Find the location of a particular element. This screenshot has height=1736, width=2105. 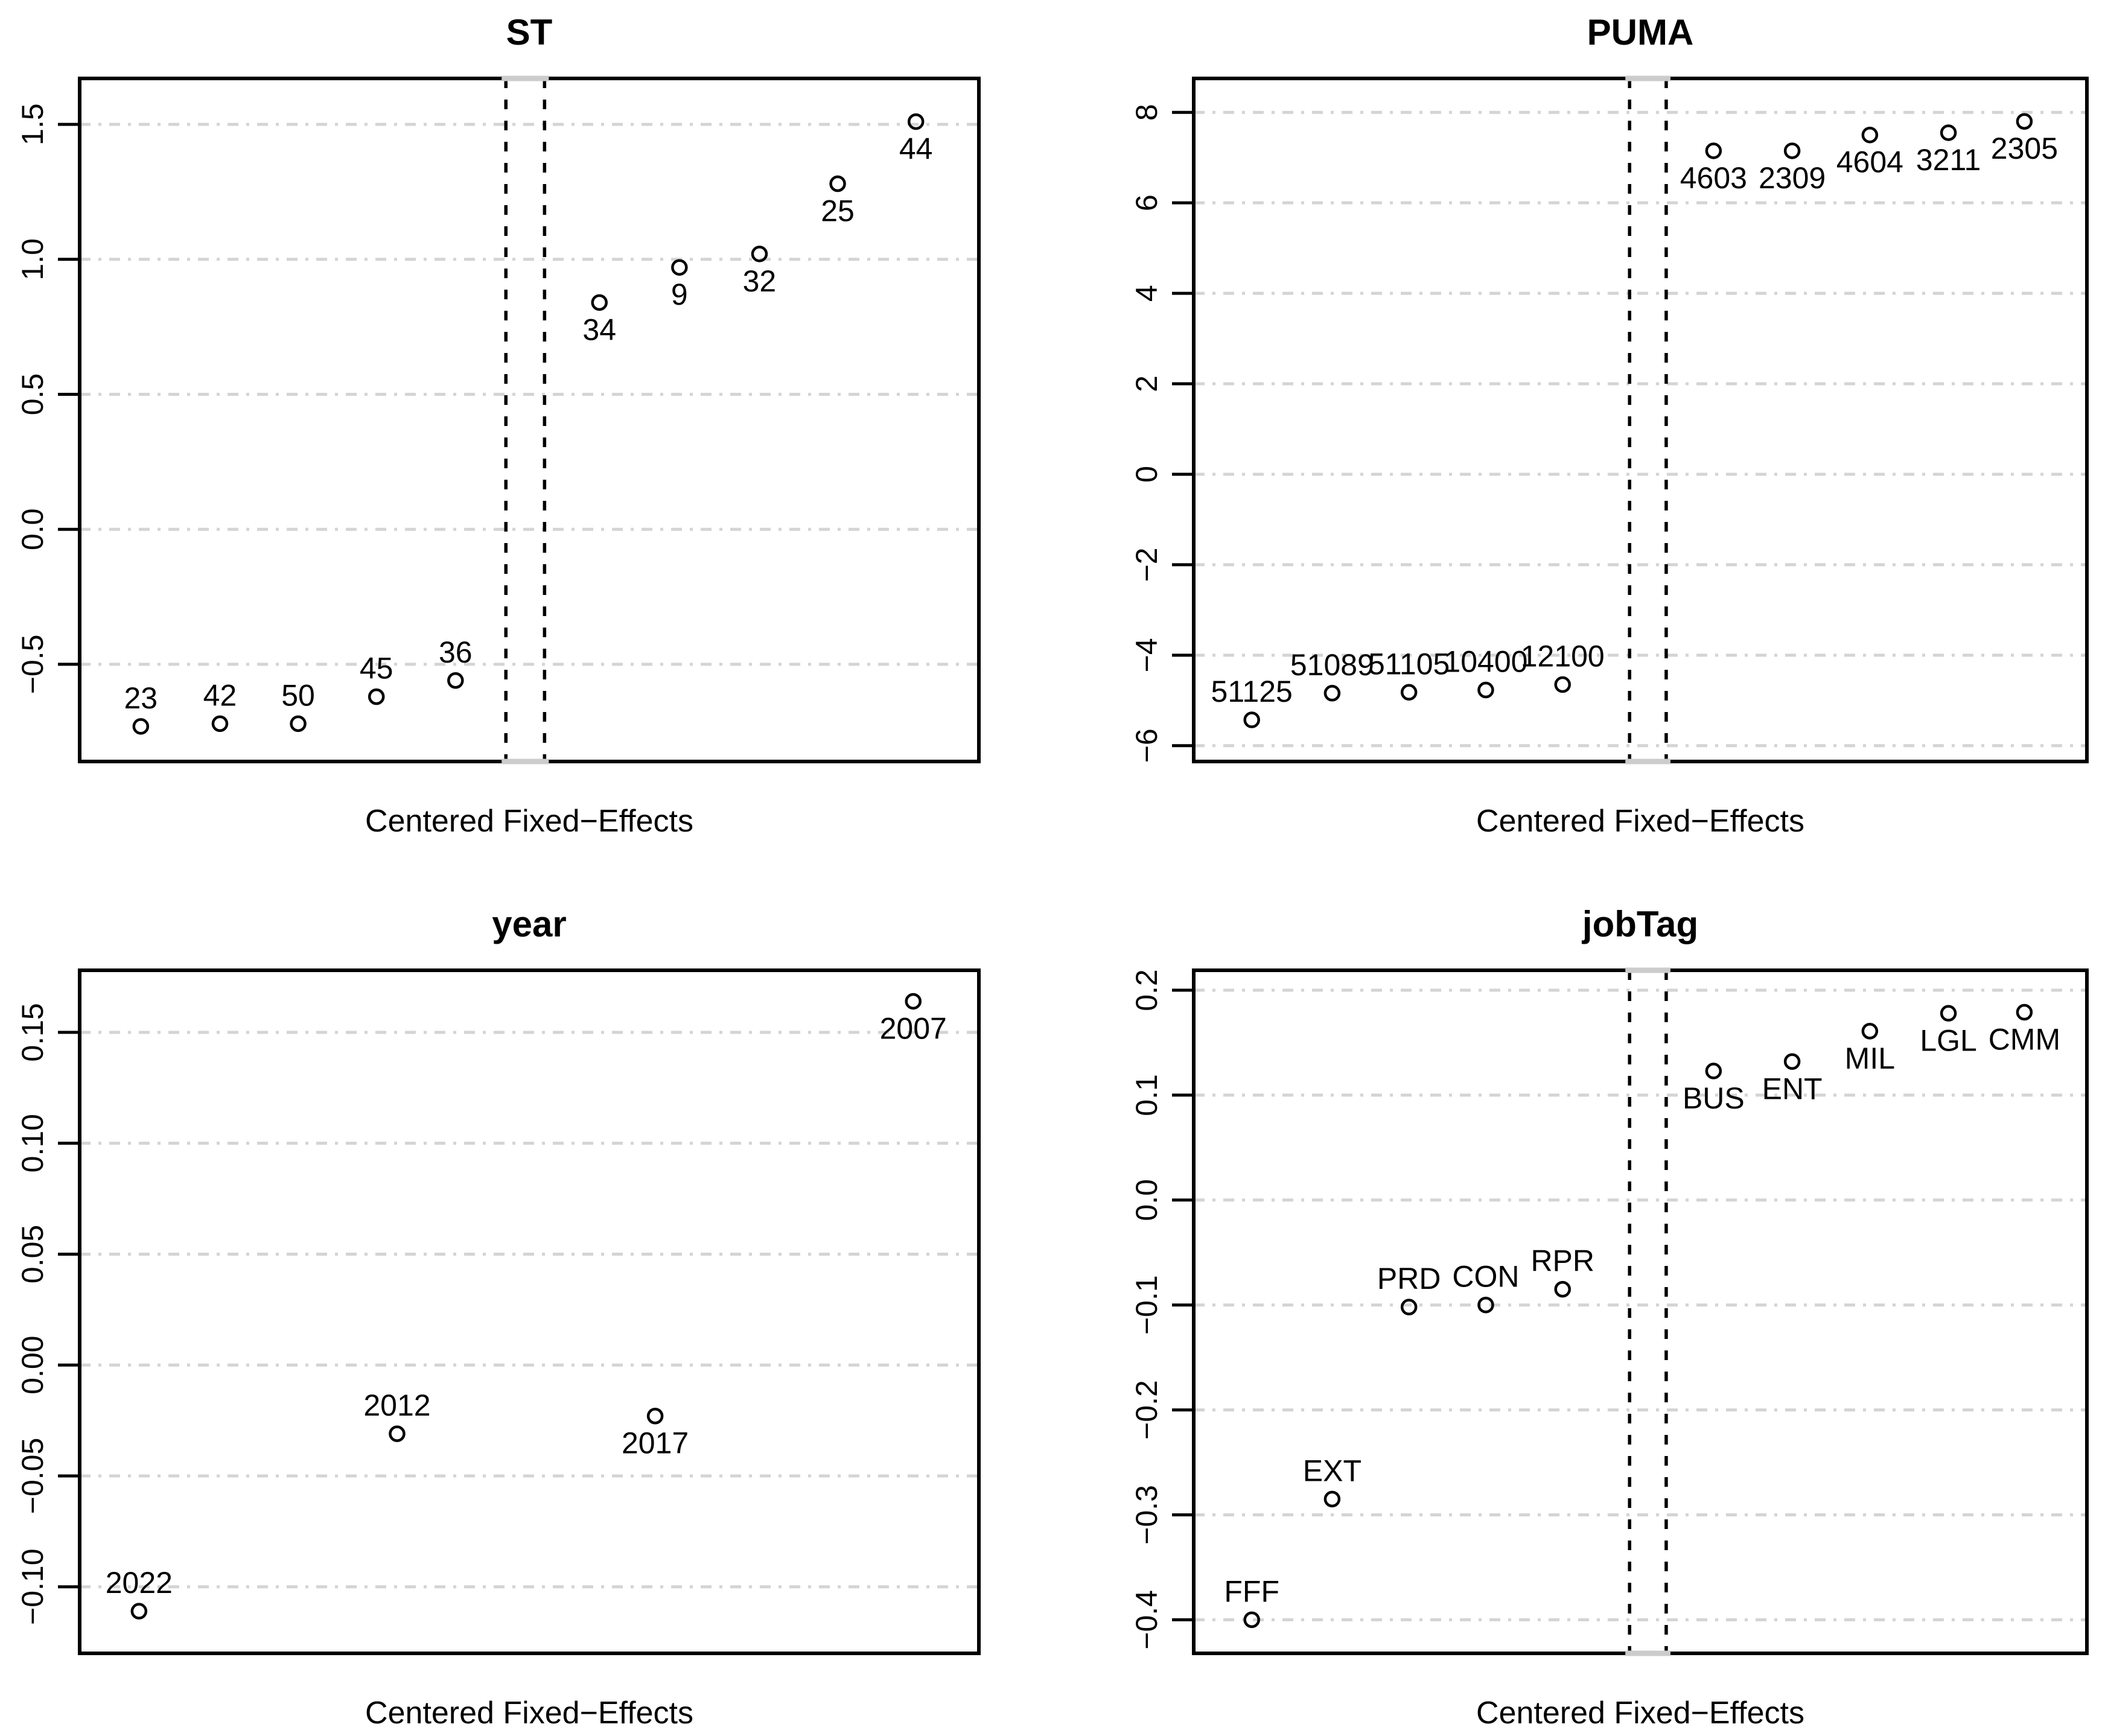

data-point-label: 4603 is located at coordinates (1714, 178).